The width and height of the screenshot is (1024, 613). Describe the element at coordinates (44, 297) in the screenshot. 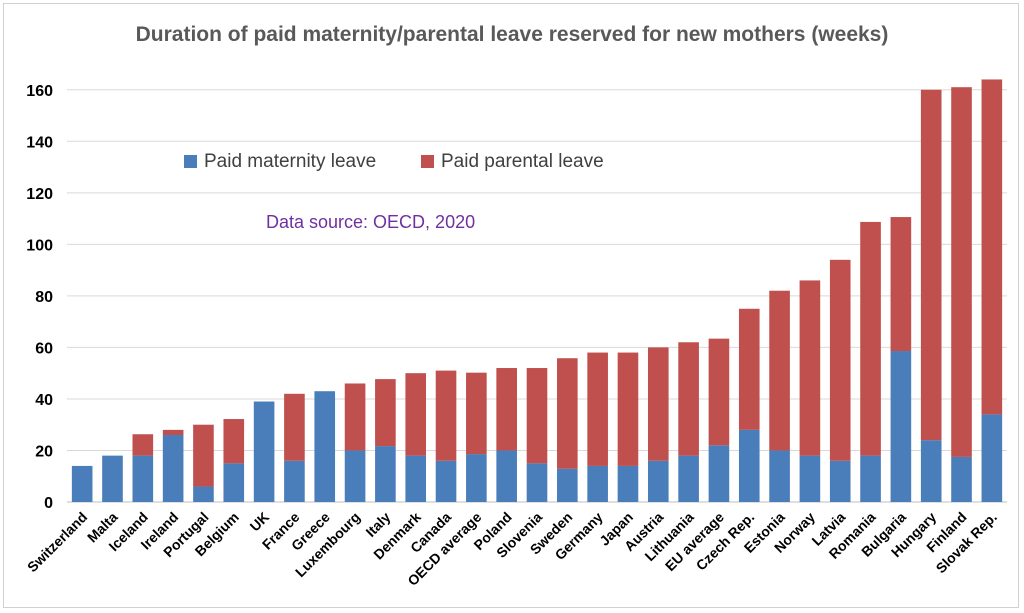

I see `y-tick-label: 80` at that location.